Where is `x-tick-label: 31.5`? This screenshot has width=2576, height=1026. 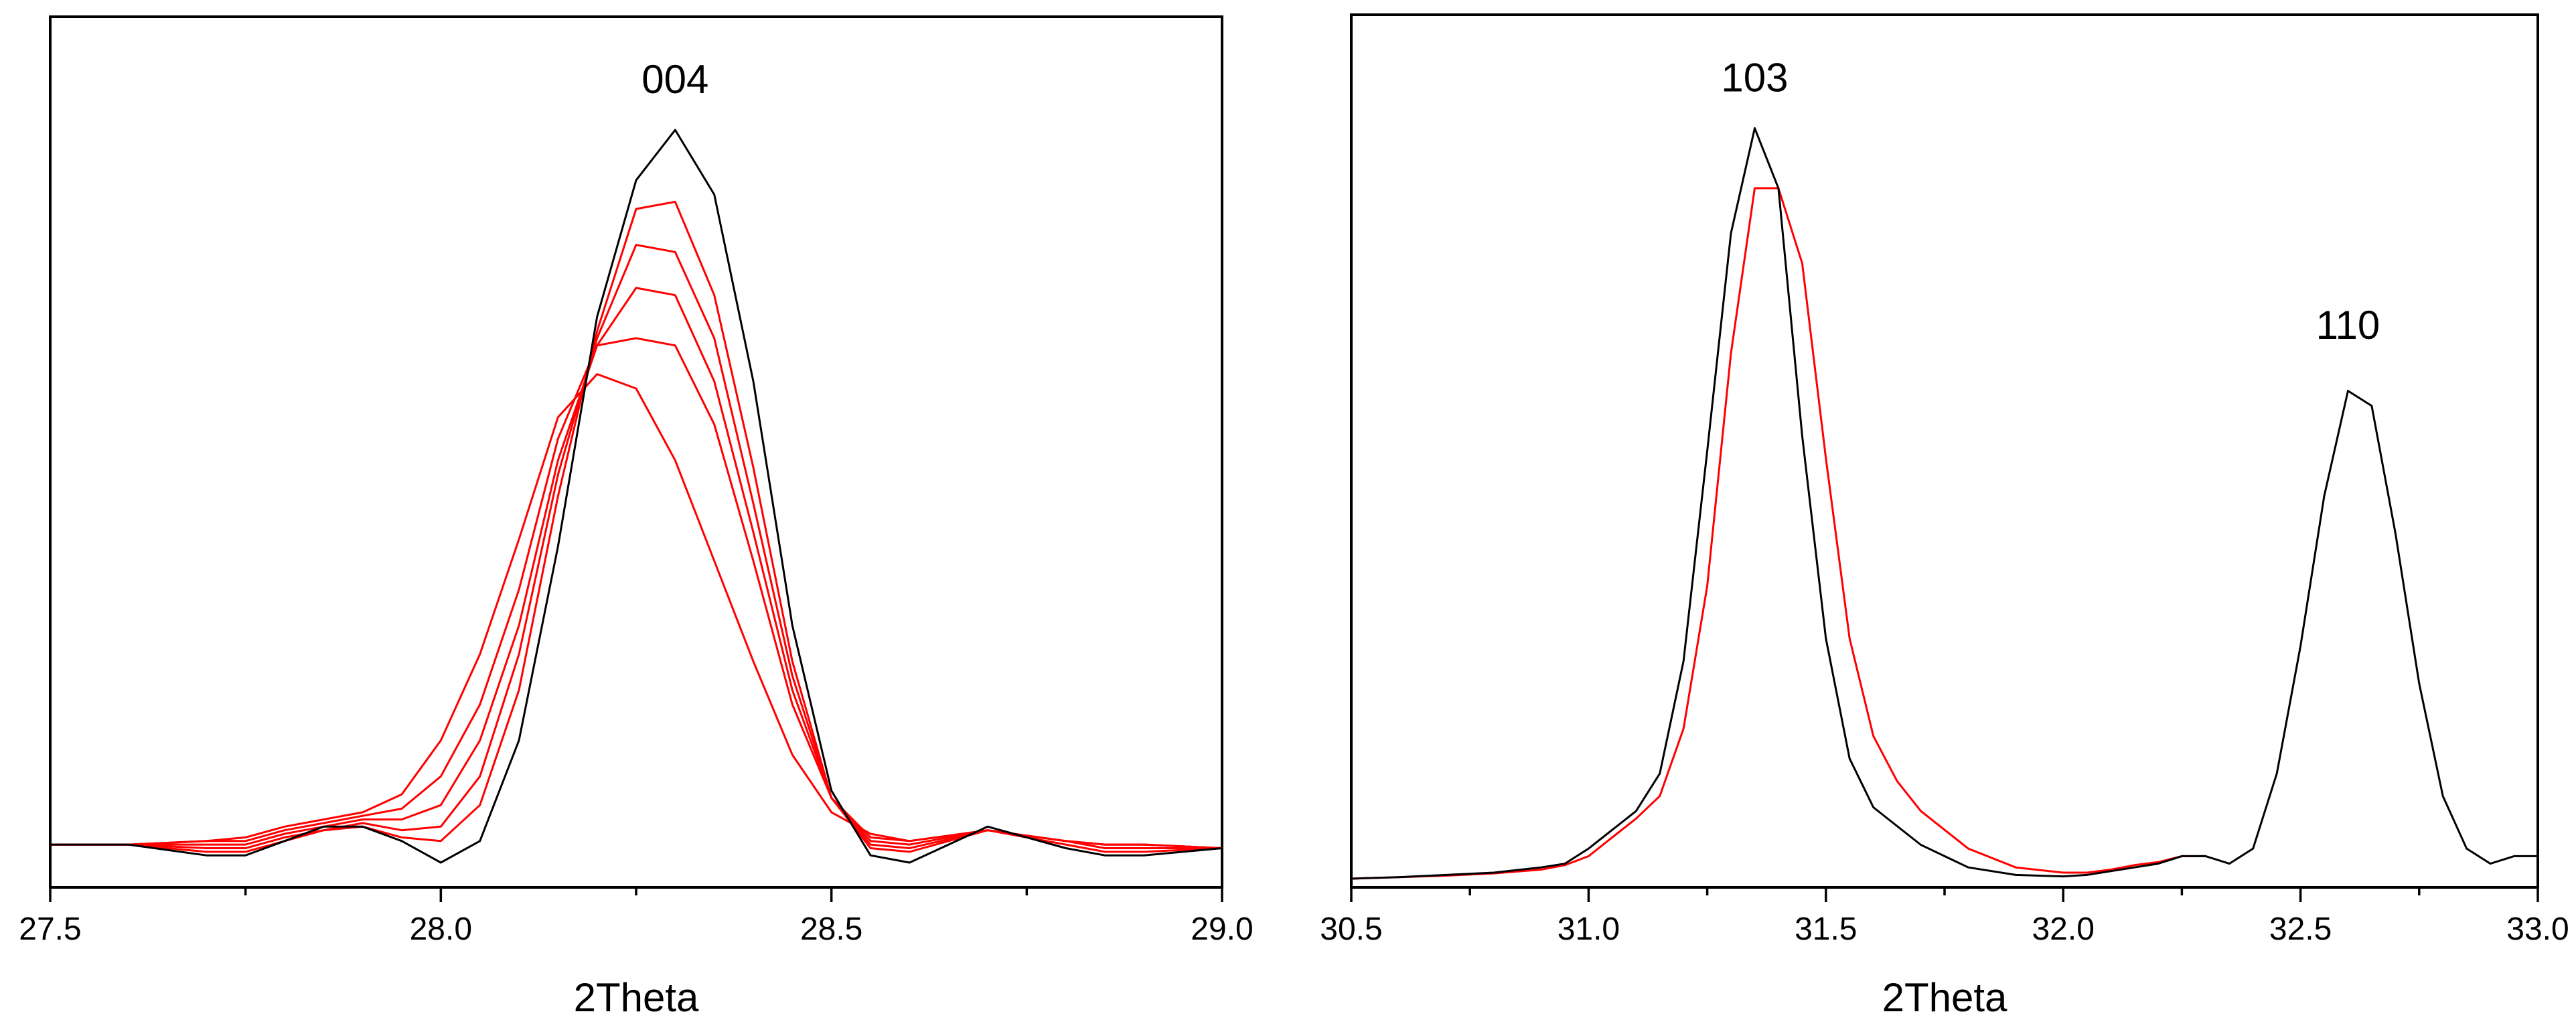 x-tick-label: 31.5 is located at coordinates (1826, 929).